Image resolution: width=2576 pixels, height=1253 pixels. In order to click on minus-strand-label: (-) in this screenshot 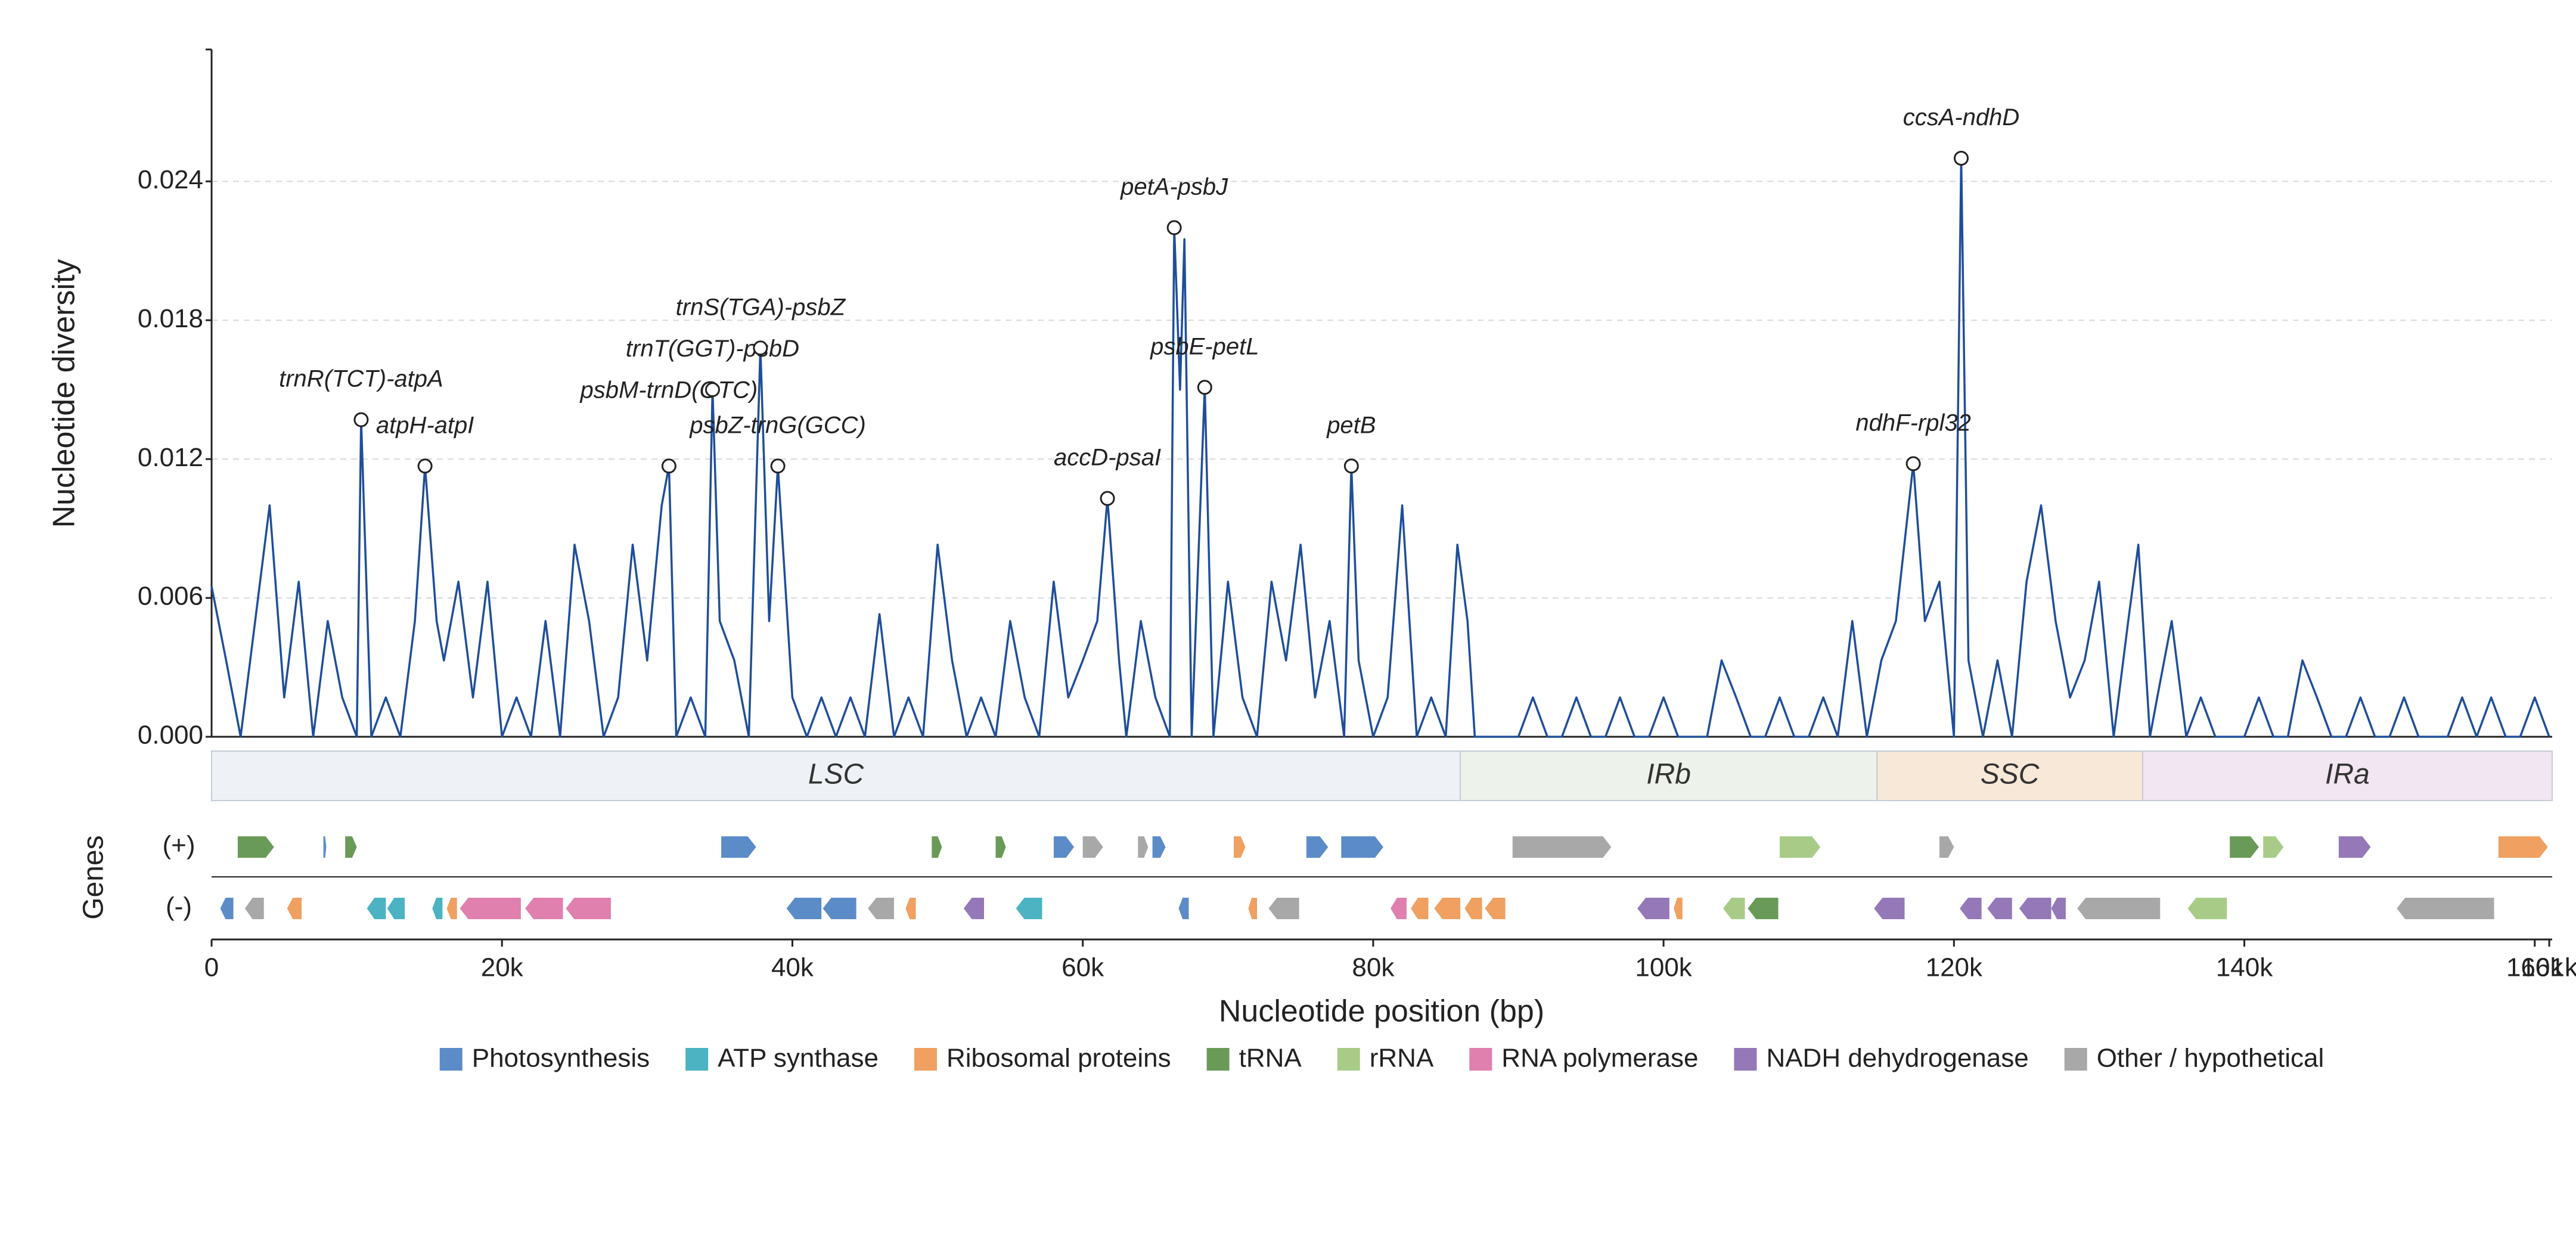, I will do `click(179, 907)`.